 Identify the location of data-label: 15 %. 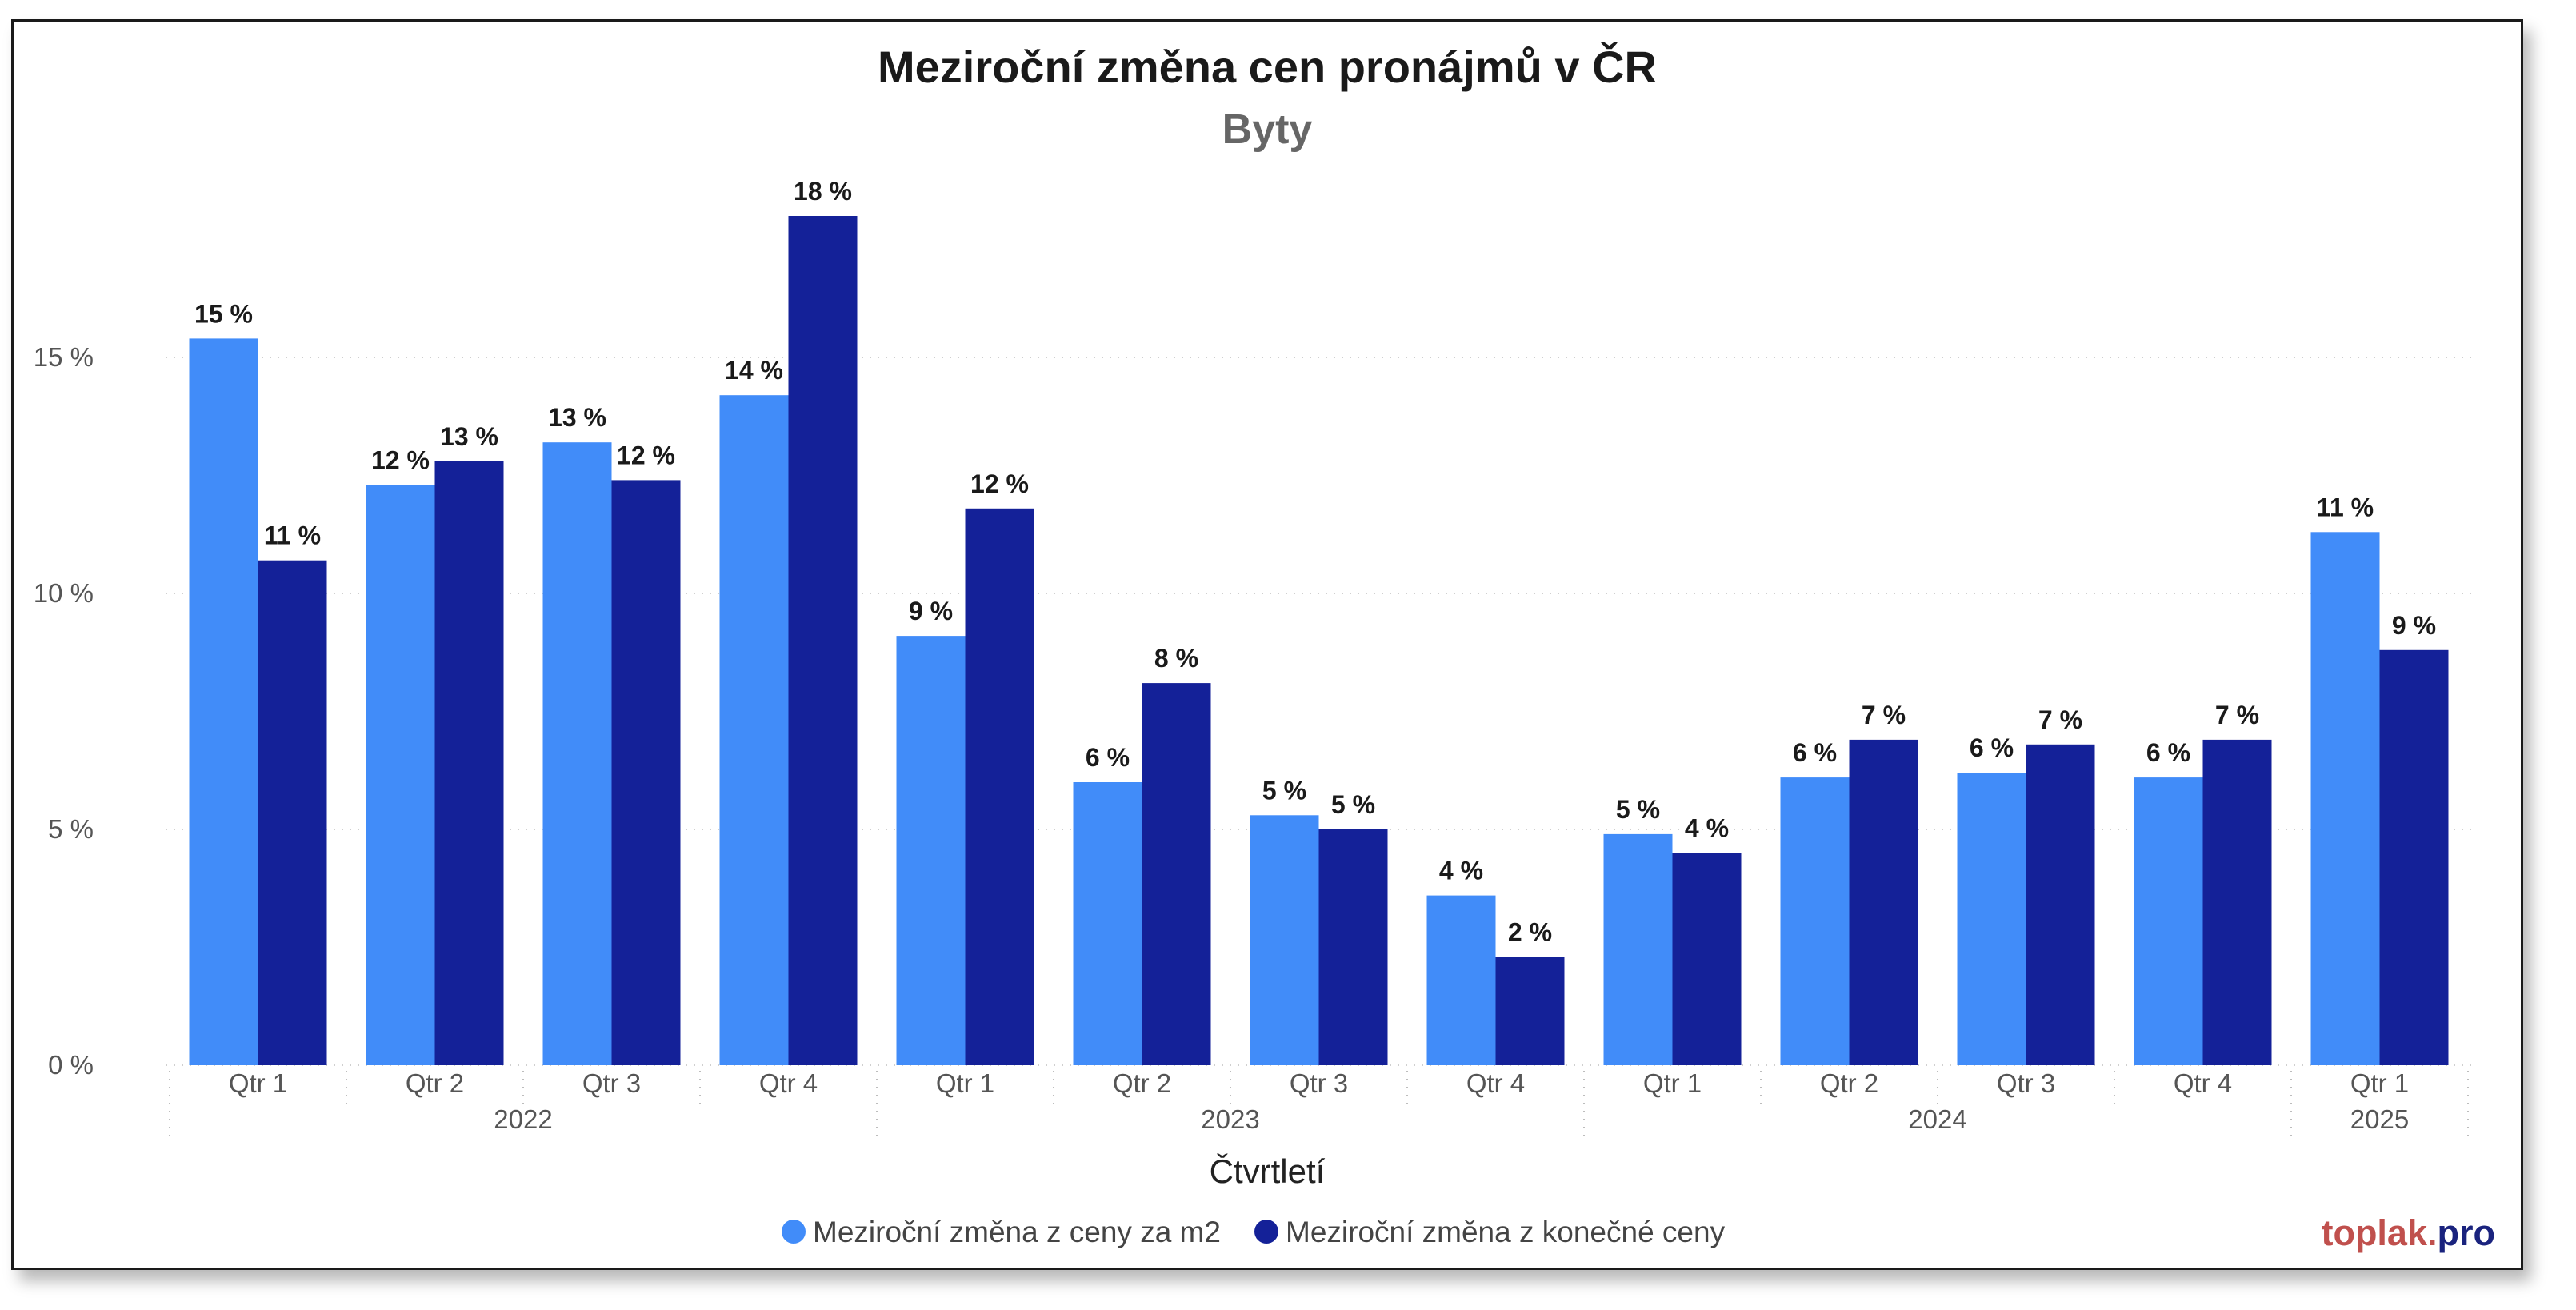
(223, 314).